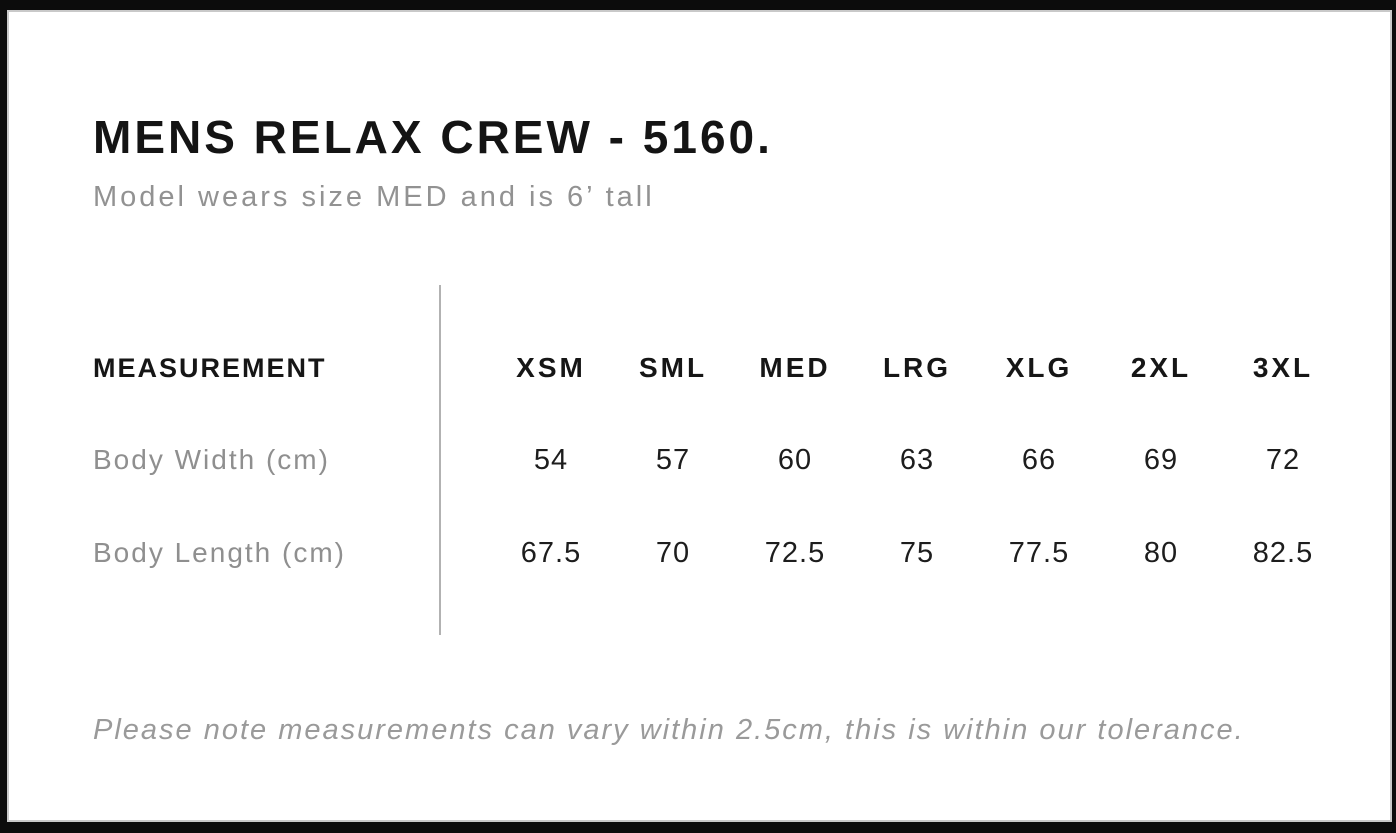  I want to click on body-length-value-med: 72.5, so click(795, 552).